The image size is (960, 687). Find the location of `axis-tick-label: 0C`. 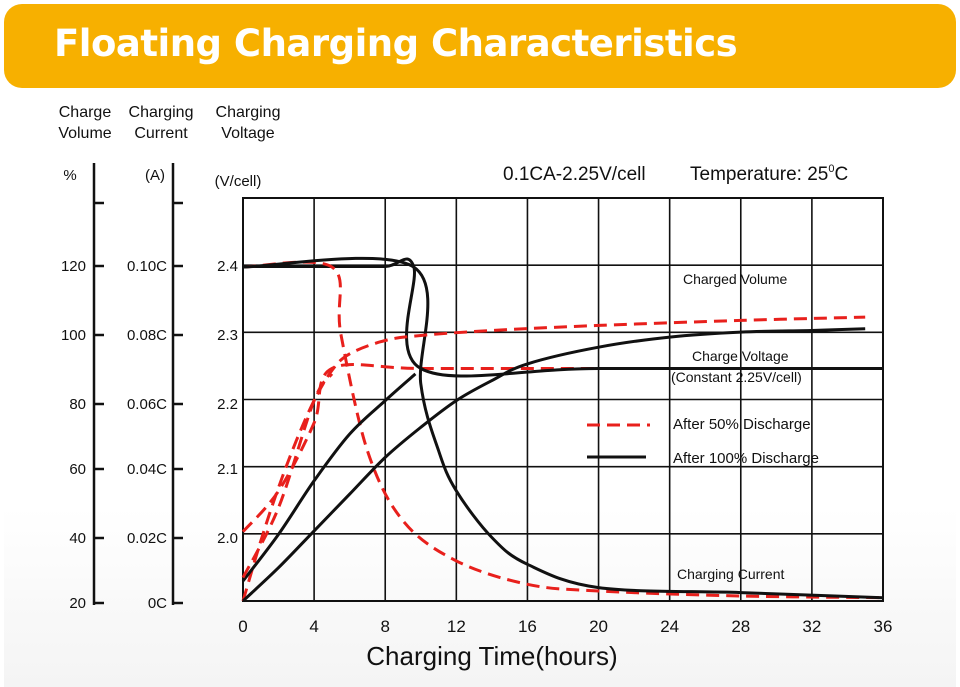

axis-tick-label: 0C is located at coordinates (157, 603).